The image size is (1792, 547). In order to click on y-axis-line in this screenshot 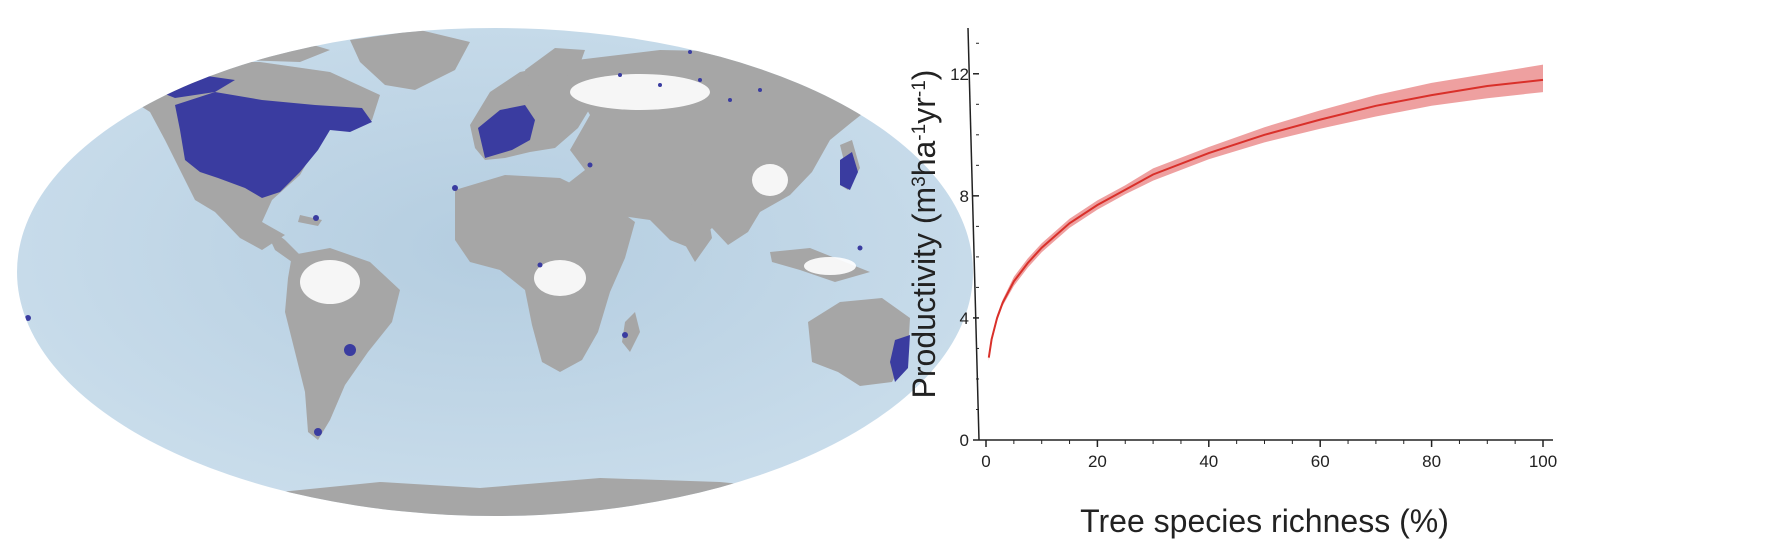, I will do `click(973, 234)`.